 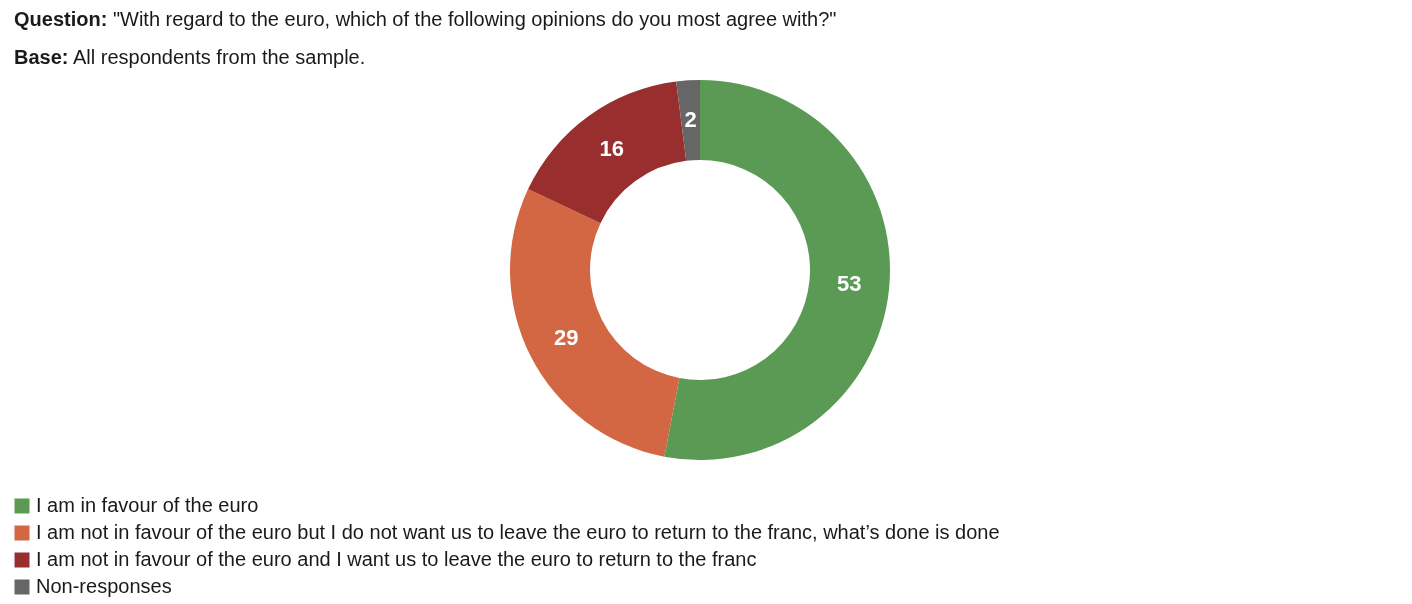 I want to click on data-label: 53, so click(x=849, y=284).